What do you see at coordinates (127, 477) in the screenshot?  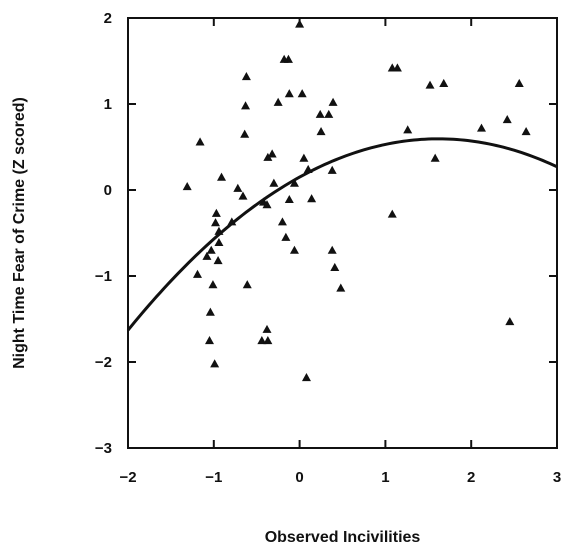 I see `x-tick-label: −2` at bounding box center [127, 477].